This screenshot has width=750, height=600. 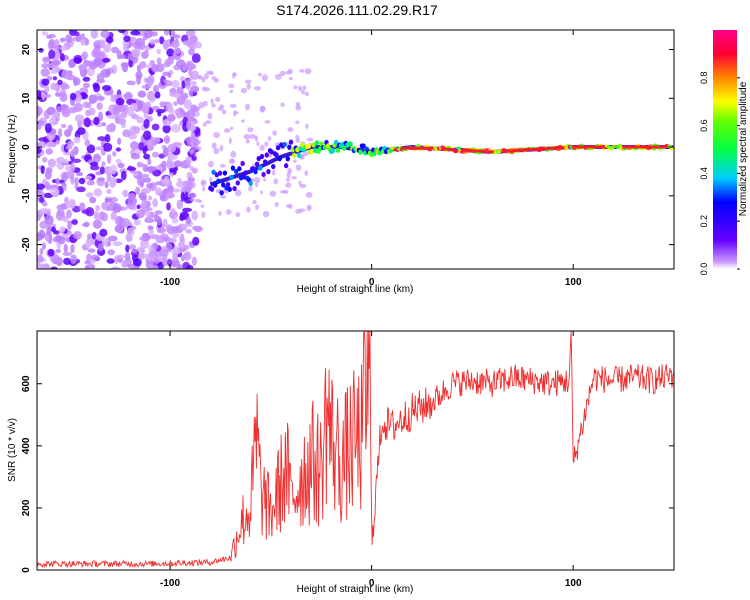 What do you see at coordinates (704, 78) in the screenshot?
I see `colorbar-tick-label: 0.8` at bounding box center [704, 78].